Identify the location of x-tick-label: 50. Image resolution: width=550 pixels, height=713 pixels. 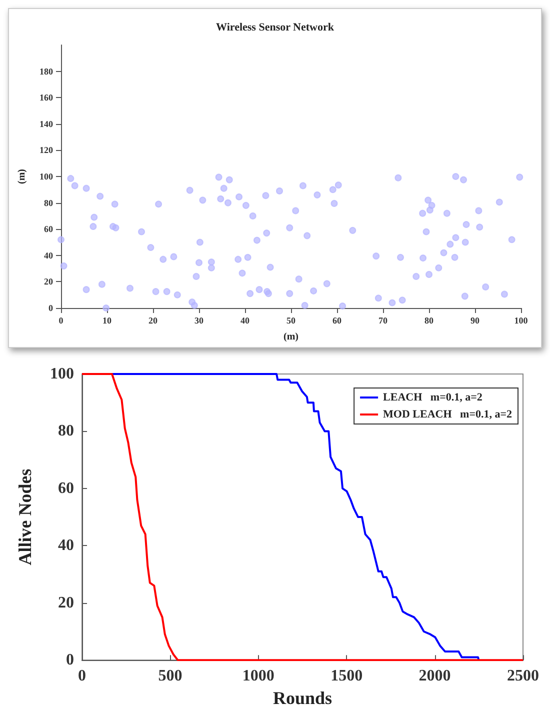
(291, 321).